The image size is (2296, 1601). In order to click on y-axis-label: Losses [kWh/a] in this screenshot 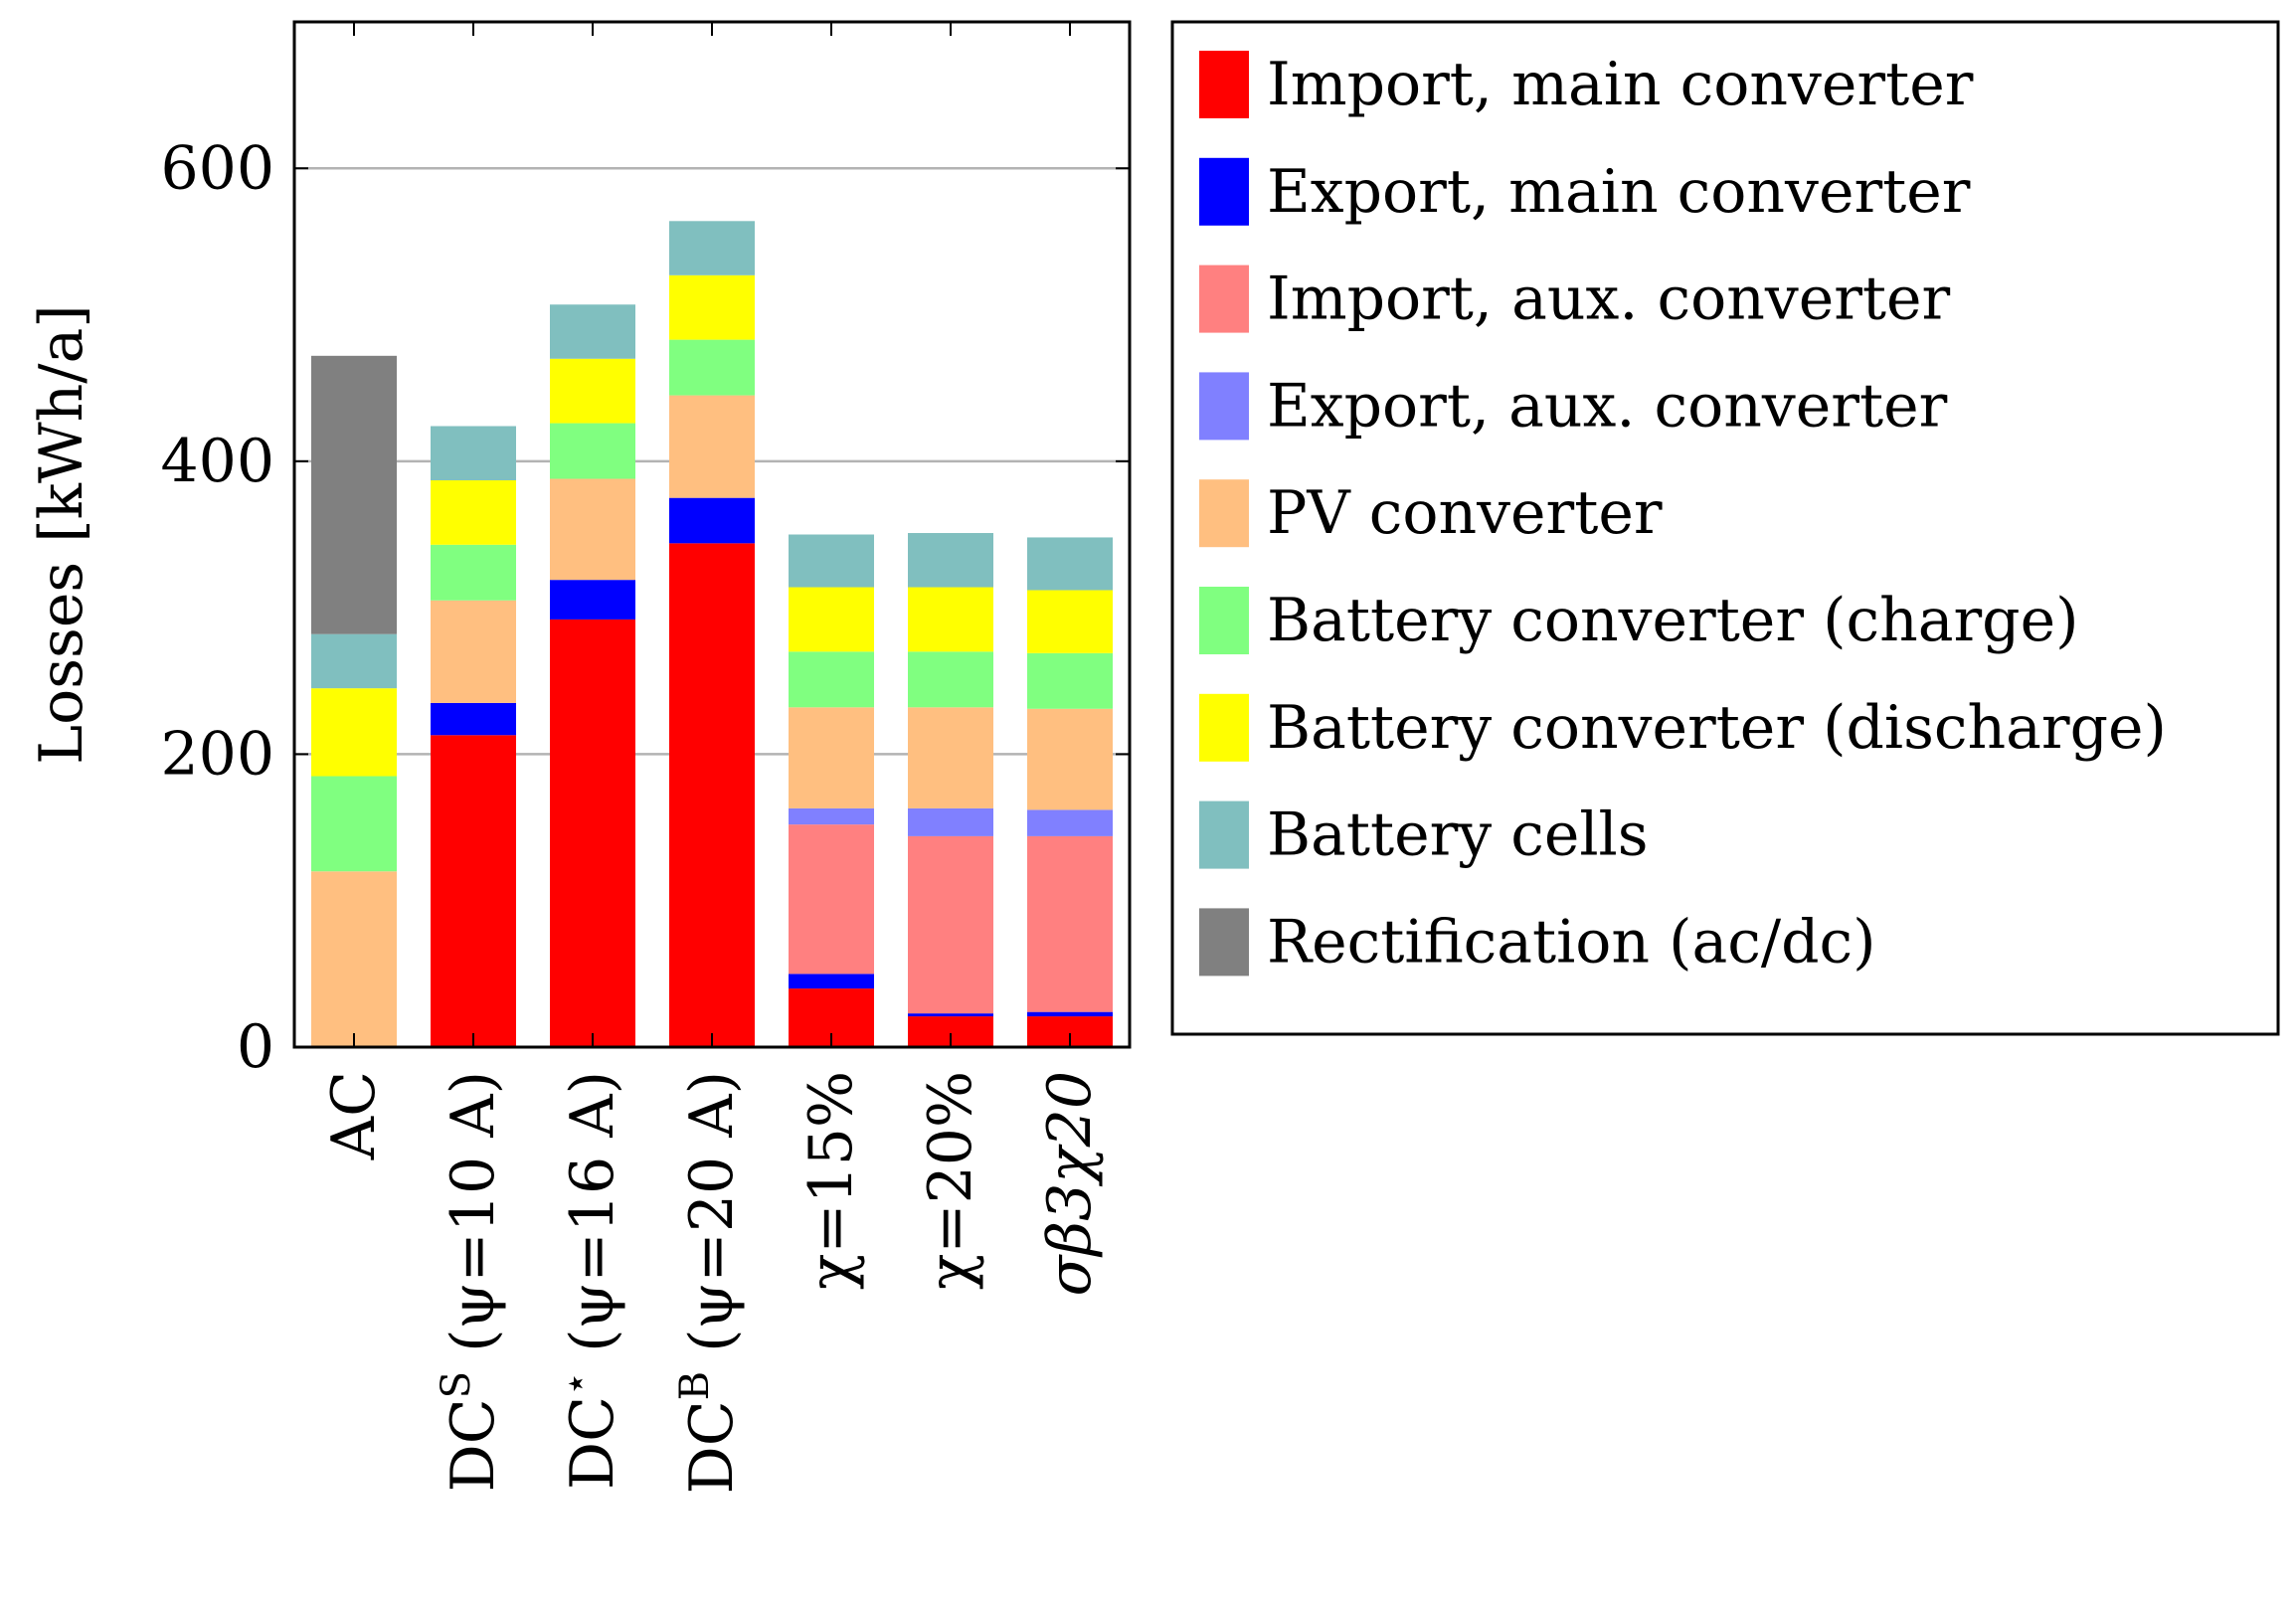, I will do `click(61, 534)`.